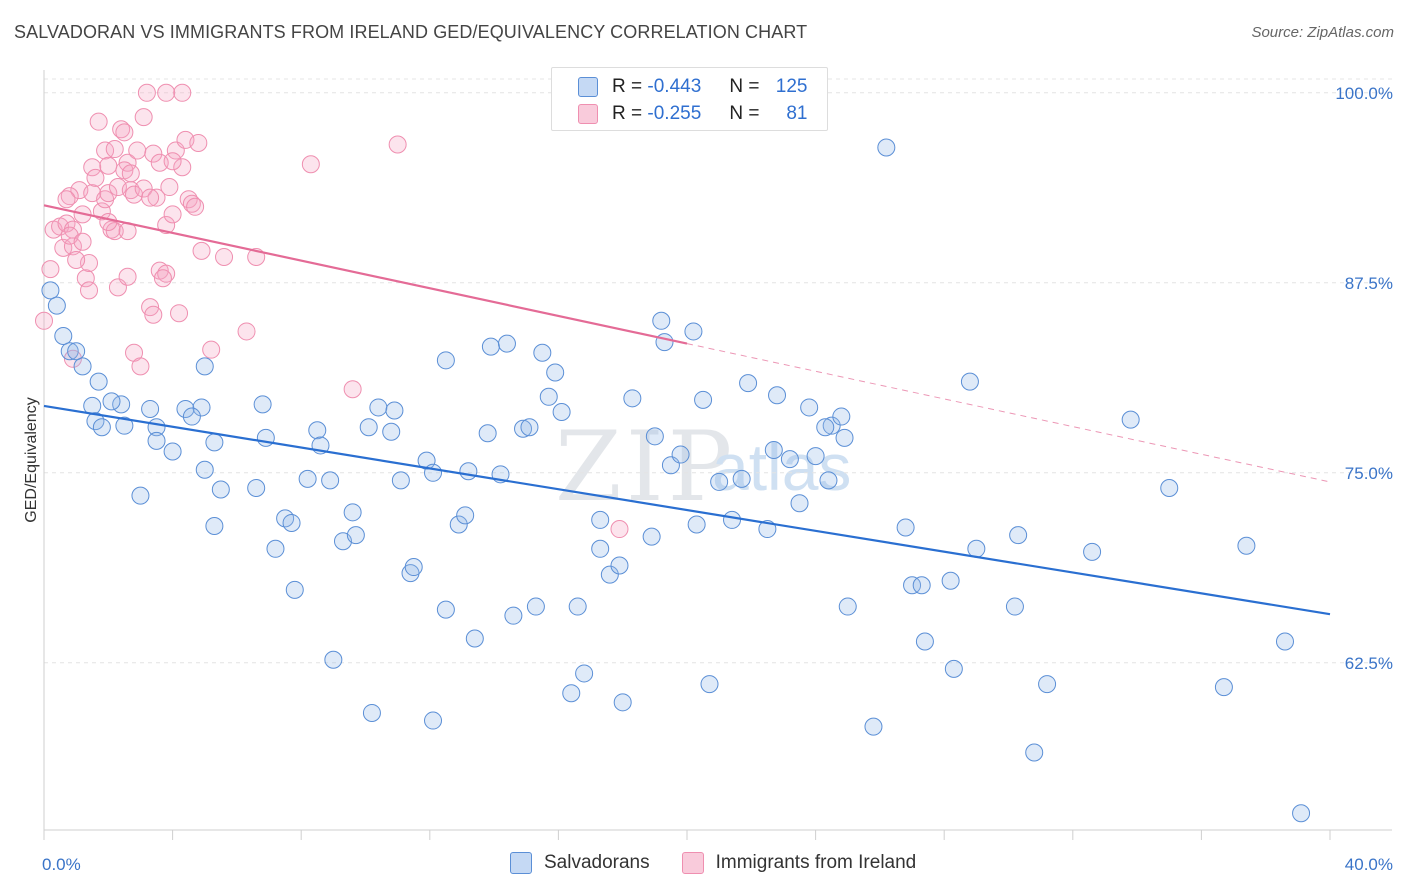 The height and width of the screenshot is (892, 1406). I want to click on legend-swatch-blue, so click(588, 87).